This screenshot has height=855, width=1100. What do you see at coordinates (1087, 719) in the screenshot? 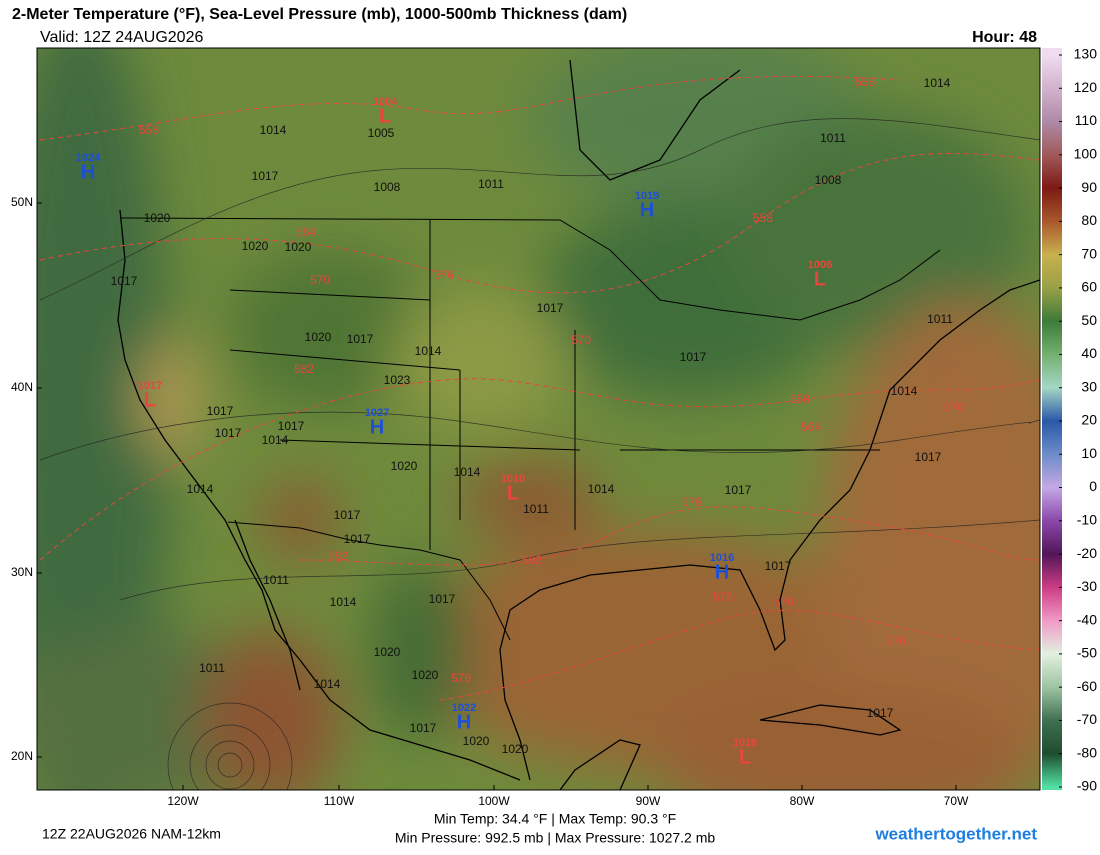
I see `colorbar-label: -70` at bounding box center [1087, 719].